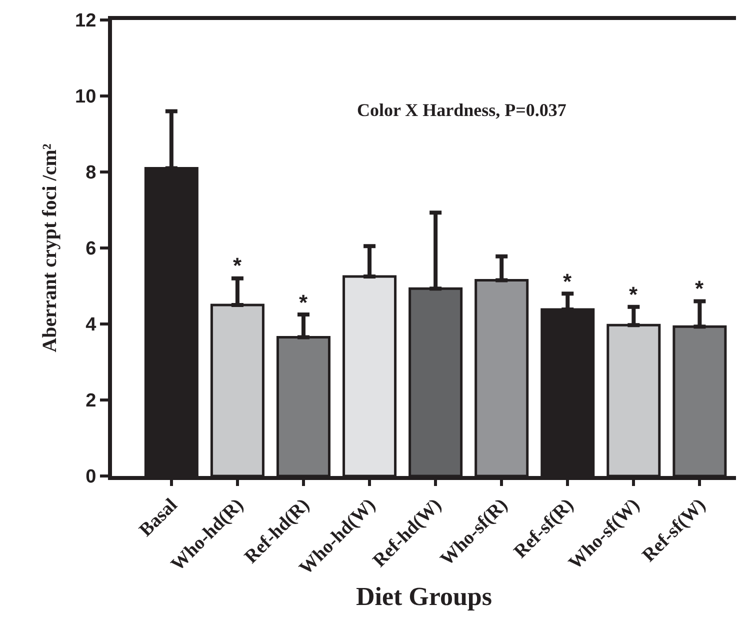  Describe the element at coordinates (91, 325) in the screenshot. I see `y-tick-label: 4` at that location.